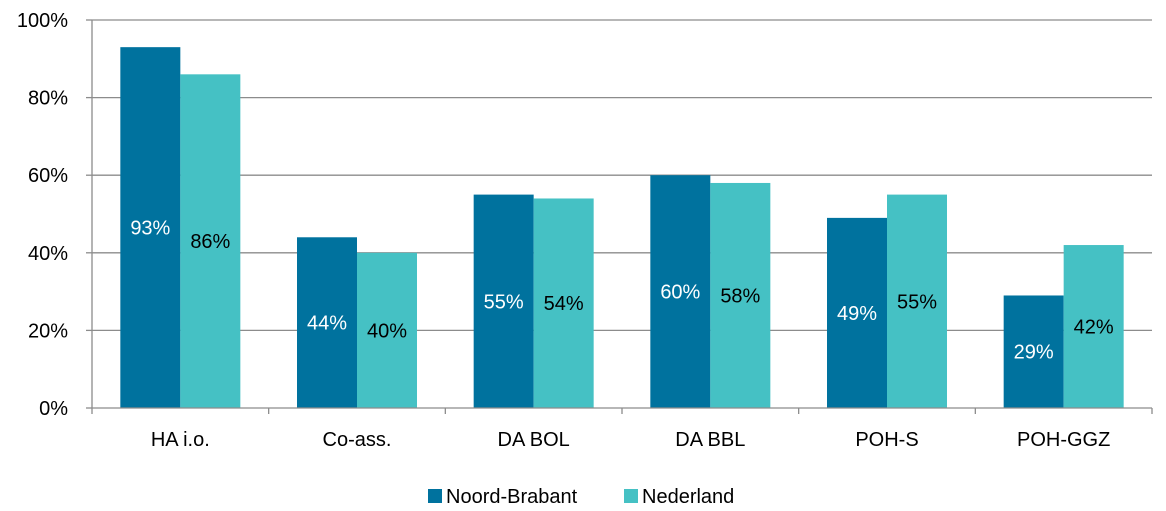 This screenshot has height=511, width=1166. I want to click on x-tick-label: Co-ass., so click(357, 440).